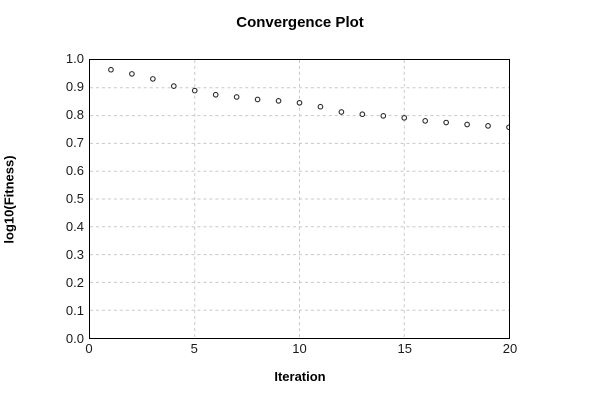 This screenshot has width=600, height=400. Describe the element at coordinates (299, 348) in the screenshot. I see `x-tick-label-10: 10` at that location.